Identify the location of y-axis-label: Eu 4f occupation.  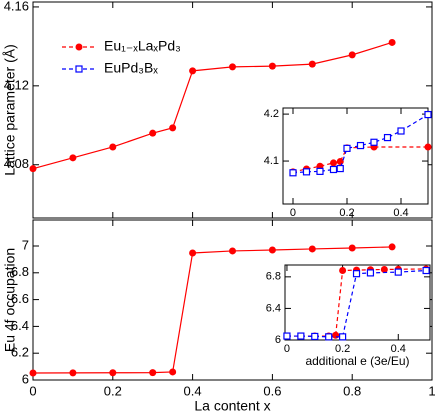
(10, 300).